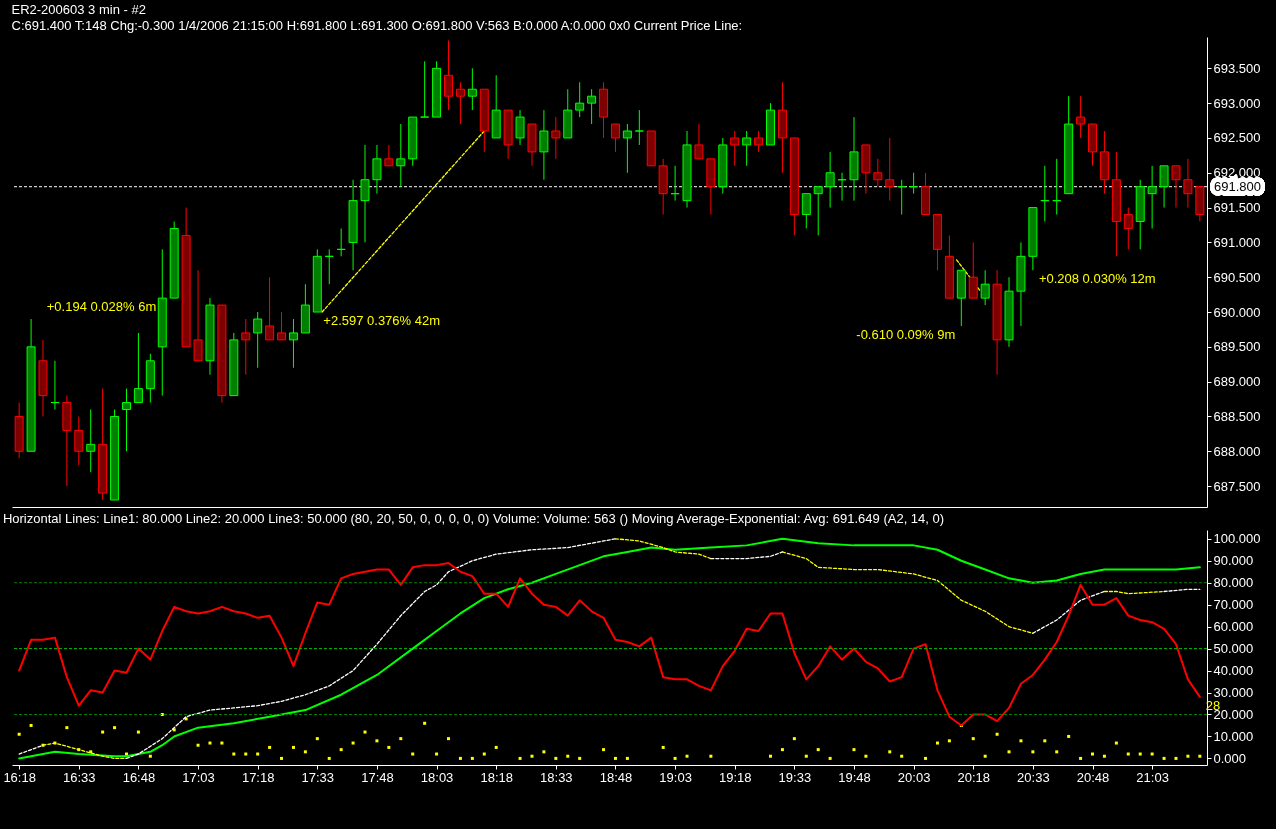  I want to click on y-tick-label: 80.000, so click(1233, 583).